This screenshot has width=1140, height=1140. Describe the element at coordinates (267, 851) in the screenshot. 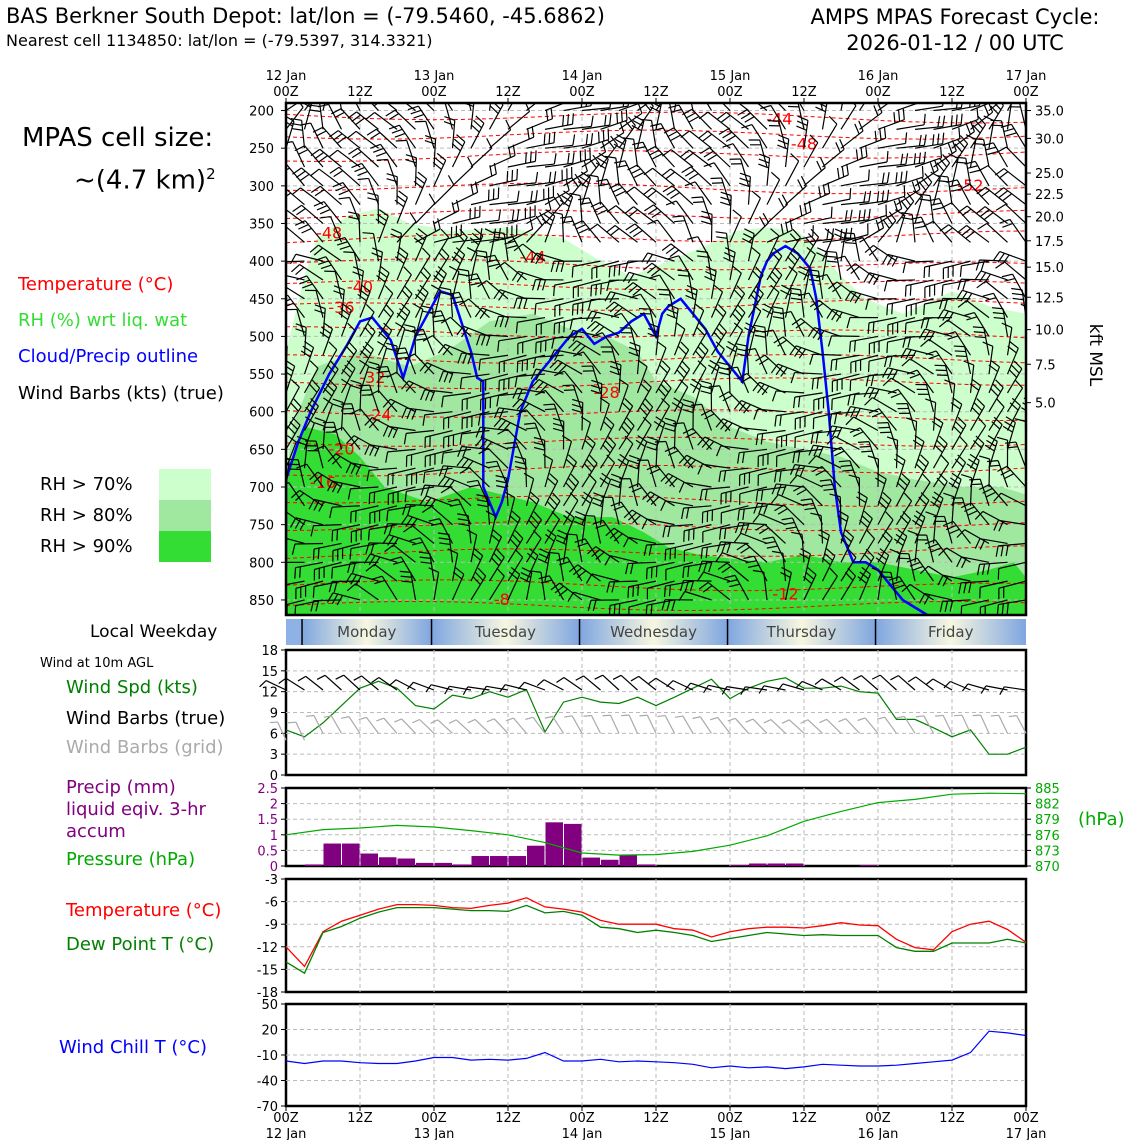

I see `precip-panel-ytick-label: 0.5` at that location.